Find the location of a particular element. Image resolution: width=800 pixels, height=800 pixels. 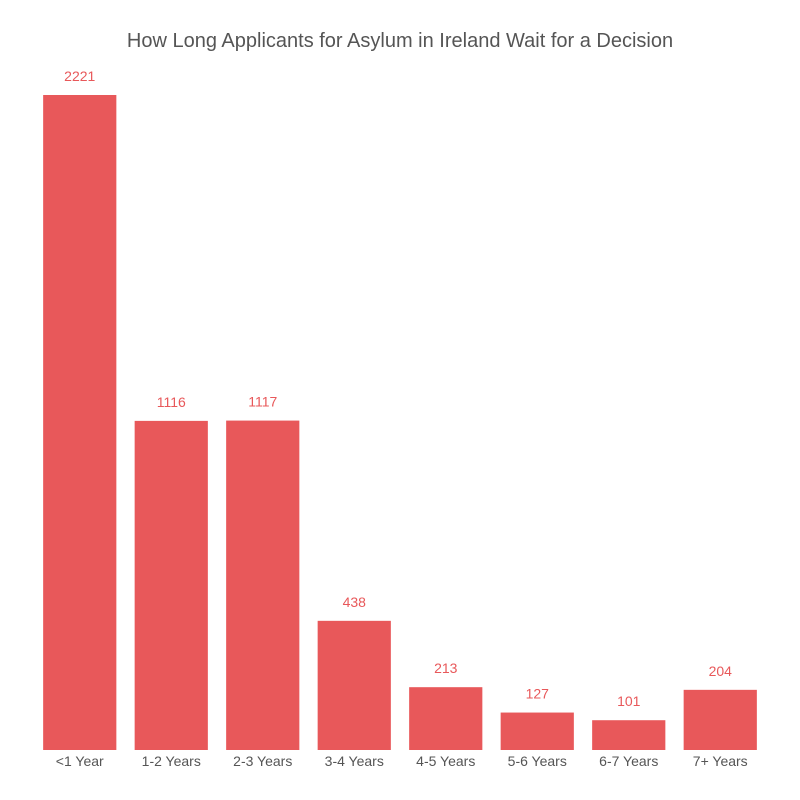

data-label-0: 2221 is located at coordinates (79, 76).